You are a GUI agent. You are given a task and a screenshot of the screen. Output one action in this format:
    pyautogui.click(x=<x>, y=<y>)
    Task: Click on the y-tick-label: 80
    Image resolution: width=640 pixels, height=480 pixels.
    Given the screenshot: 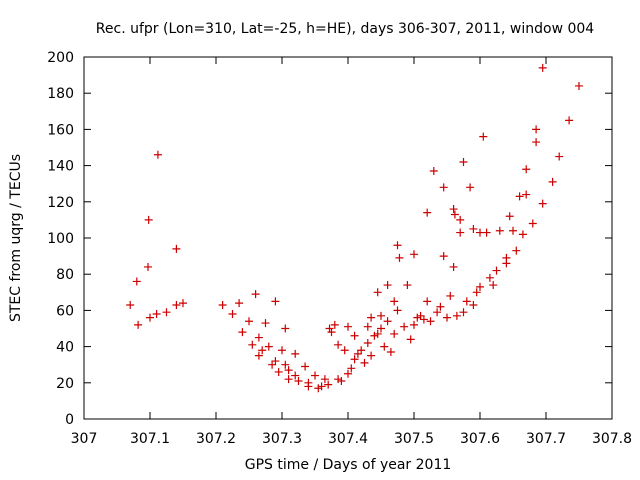 What is the action you would take?
    pyautogui.click(x=65, y=275)
    